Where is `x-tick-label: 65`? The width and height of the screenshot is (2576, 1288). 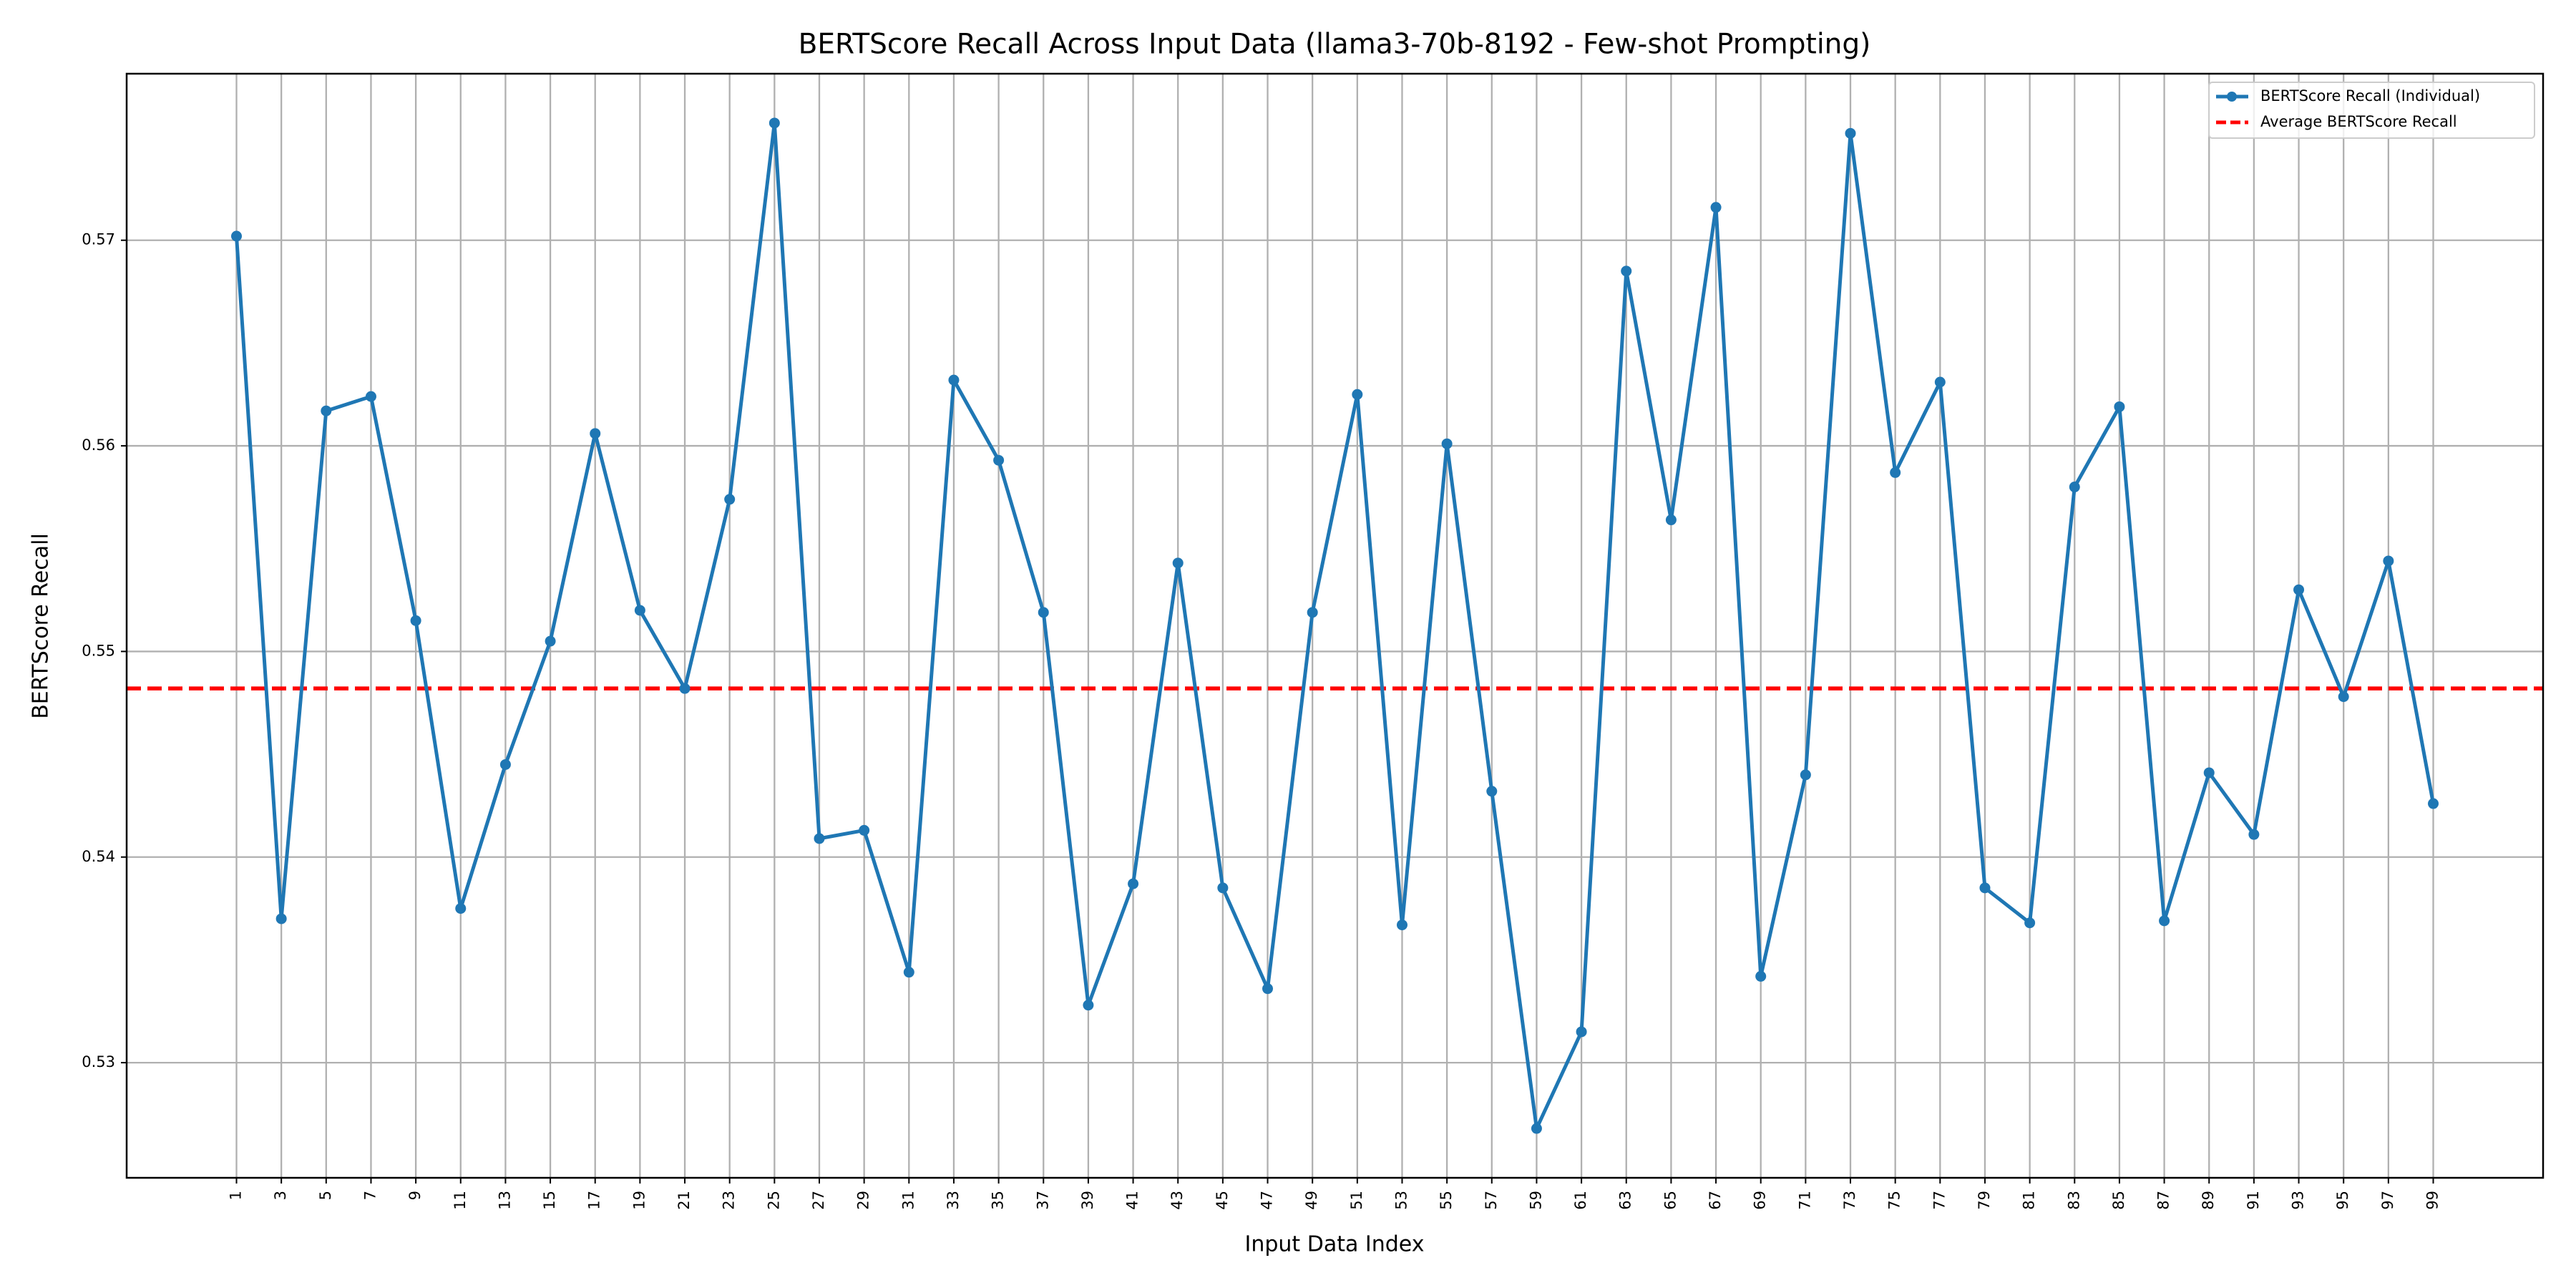
x-tick-label: 65 is located at coordinates (1670, 1200).